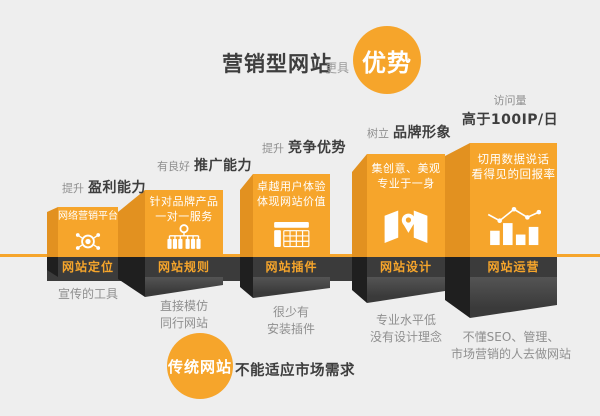 The width and height of the screenshot is (600, 416). I want to click on page-title: 营销型网站, so click(277, 64).